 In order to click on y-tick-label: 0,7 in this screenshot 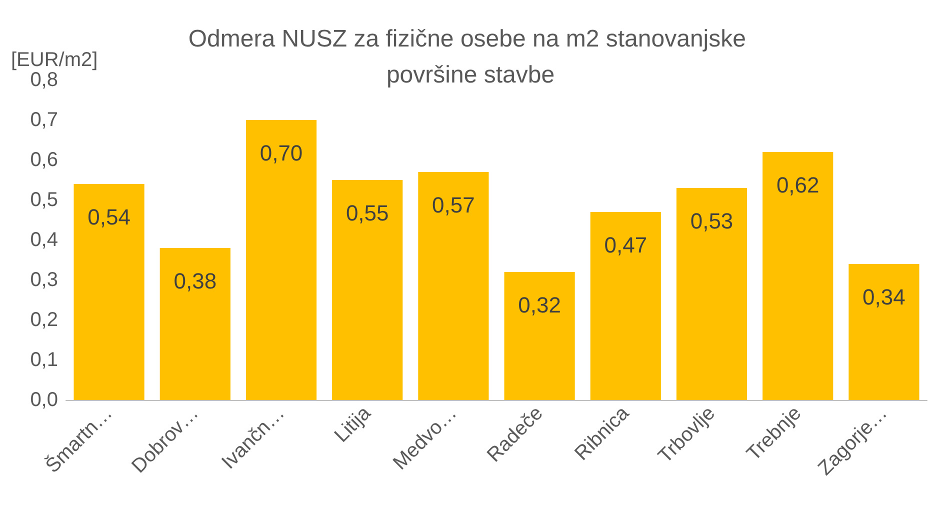, I will do `click(44, 120)`.